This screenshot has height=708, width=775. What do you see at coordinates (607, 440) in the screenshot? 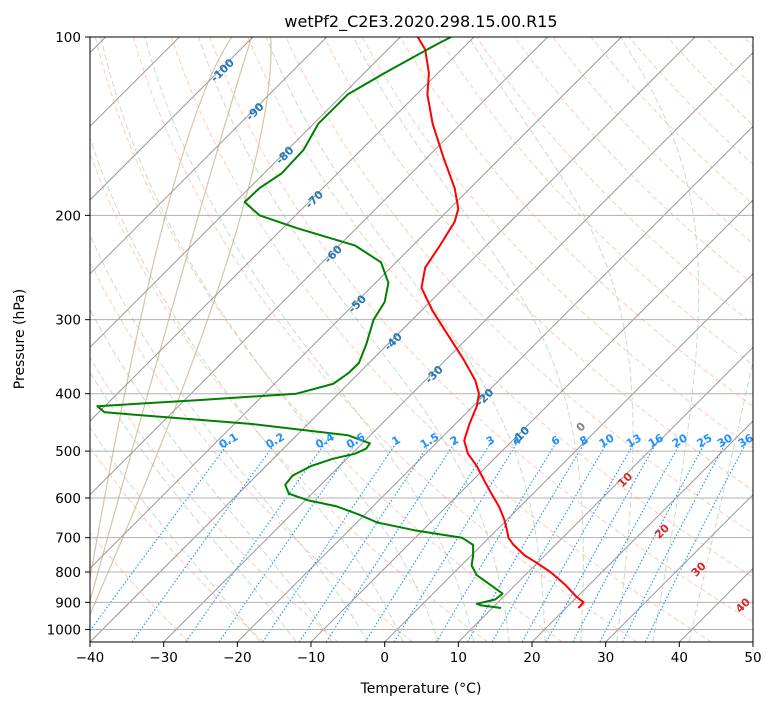
I see `mixing-ratio-label: 10` at bounding box center [607, 440].